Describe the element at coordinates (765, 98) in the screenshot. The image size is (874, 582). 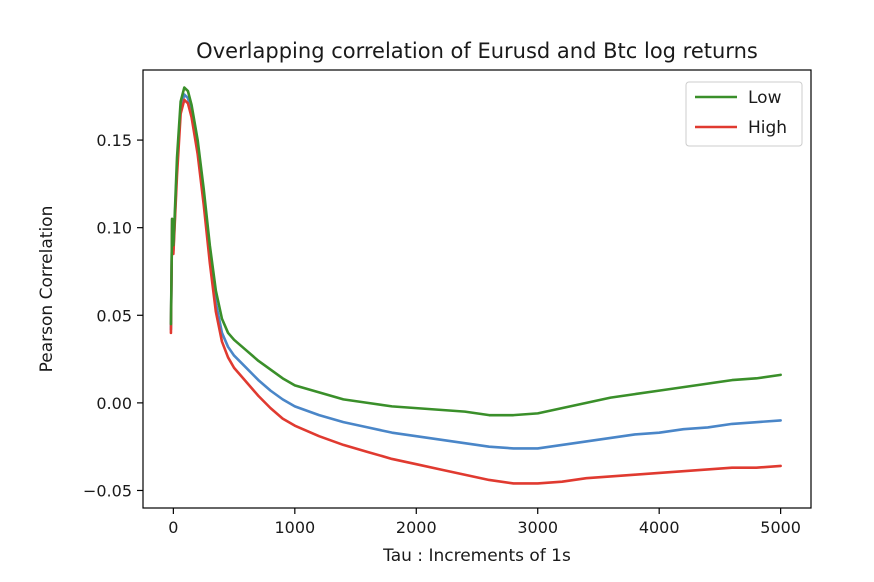
I see `legend-label-low: Low` at that location.